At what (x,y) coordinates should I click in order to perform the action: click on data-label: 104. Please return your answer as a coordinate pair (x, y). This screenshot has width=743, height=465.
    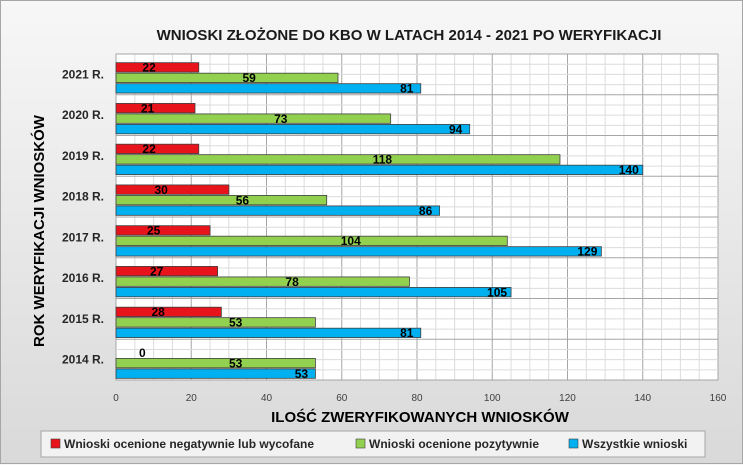
    Looking at the image, I should click on (351, 241).